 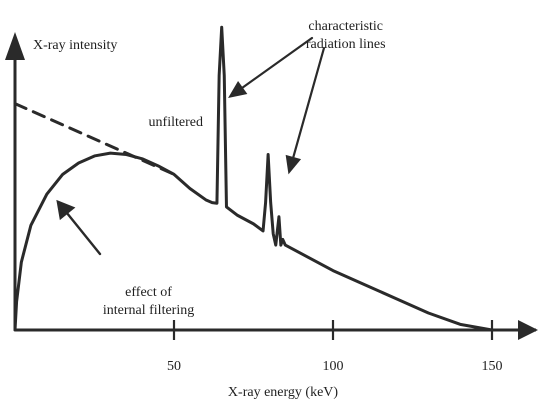 I want to click on x-axis-label: X-ray energy (keV), so click(x=283, y=392).